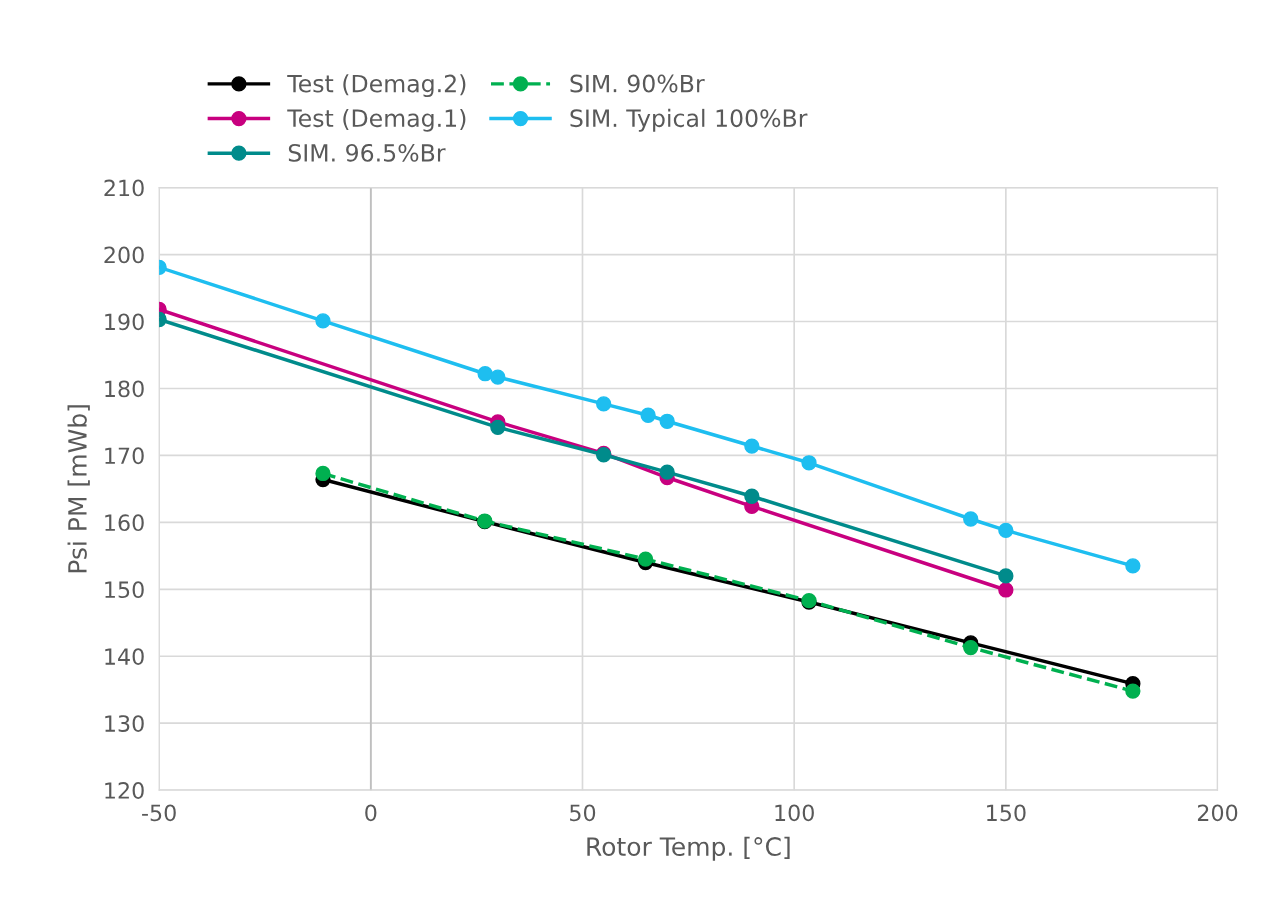 The image size is (1263, 902). Describe the element at coordinates (124, 255) in the screenshot. I see `y-tick-label: 200` at that location.